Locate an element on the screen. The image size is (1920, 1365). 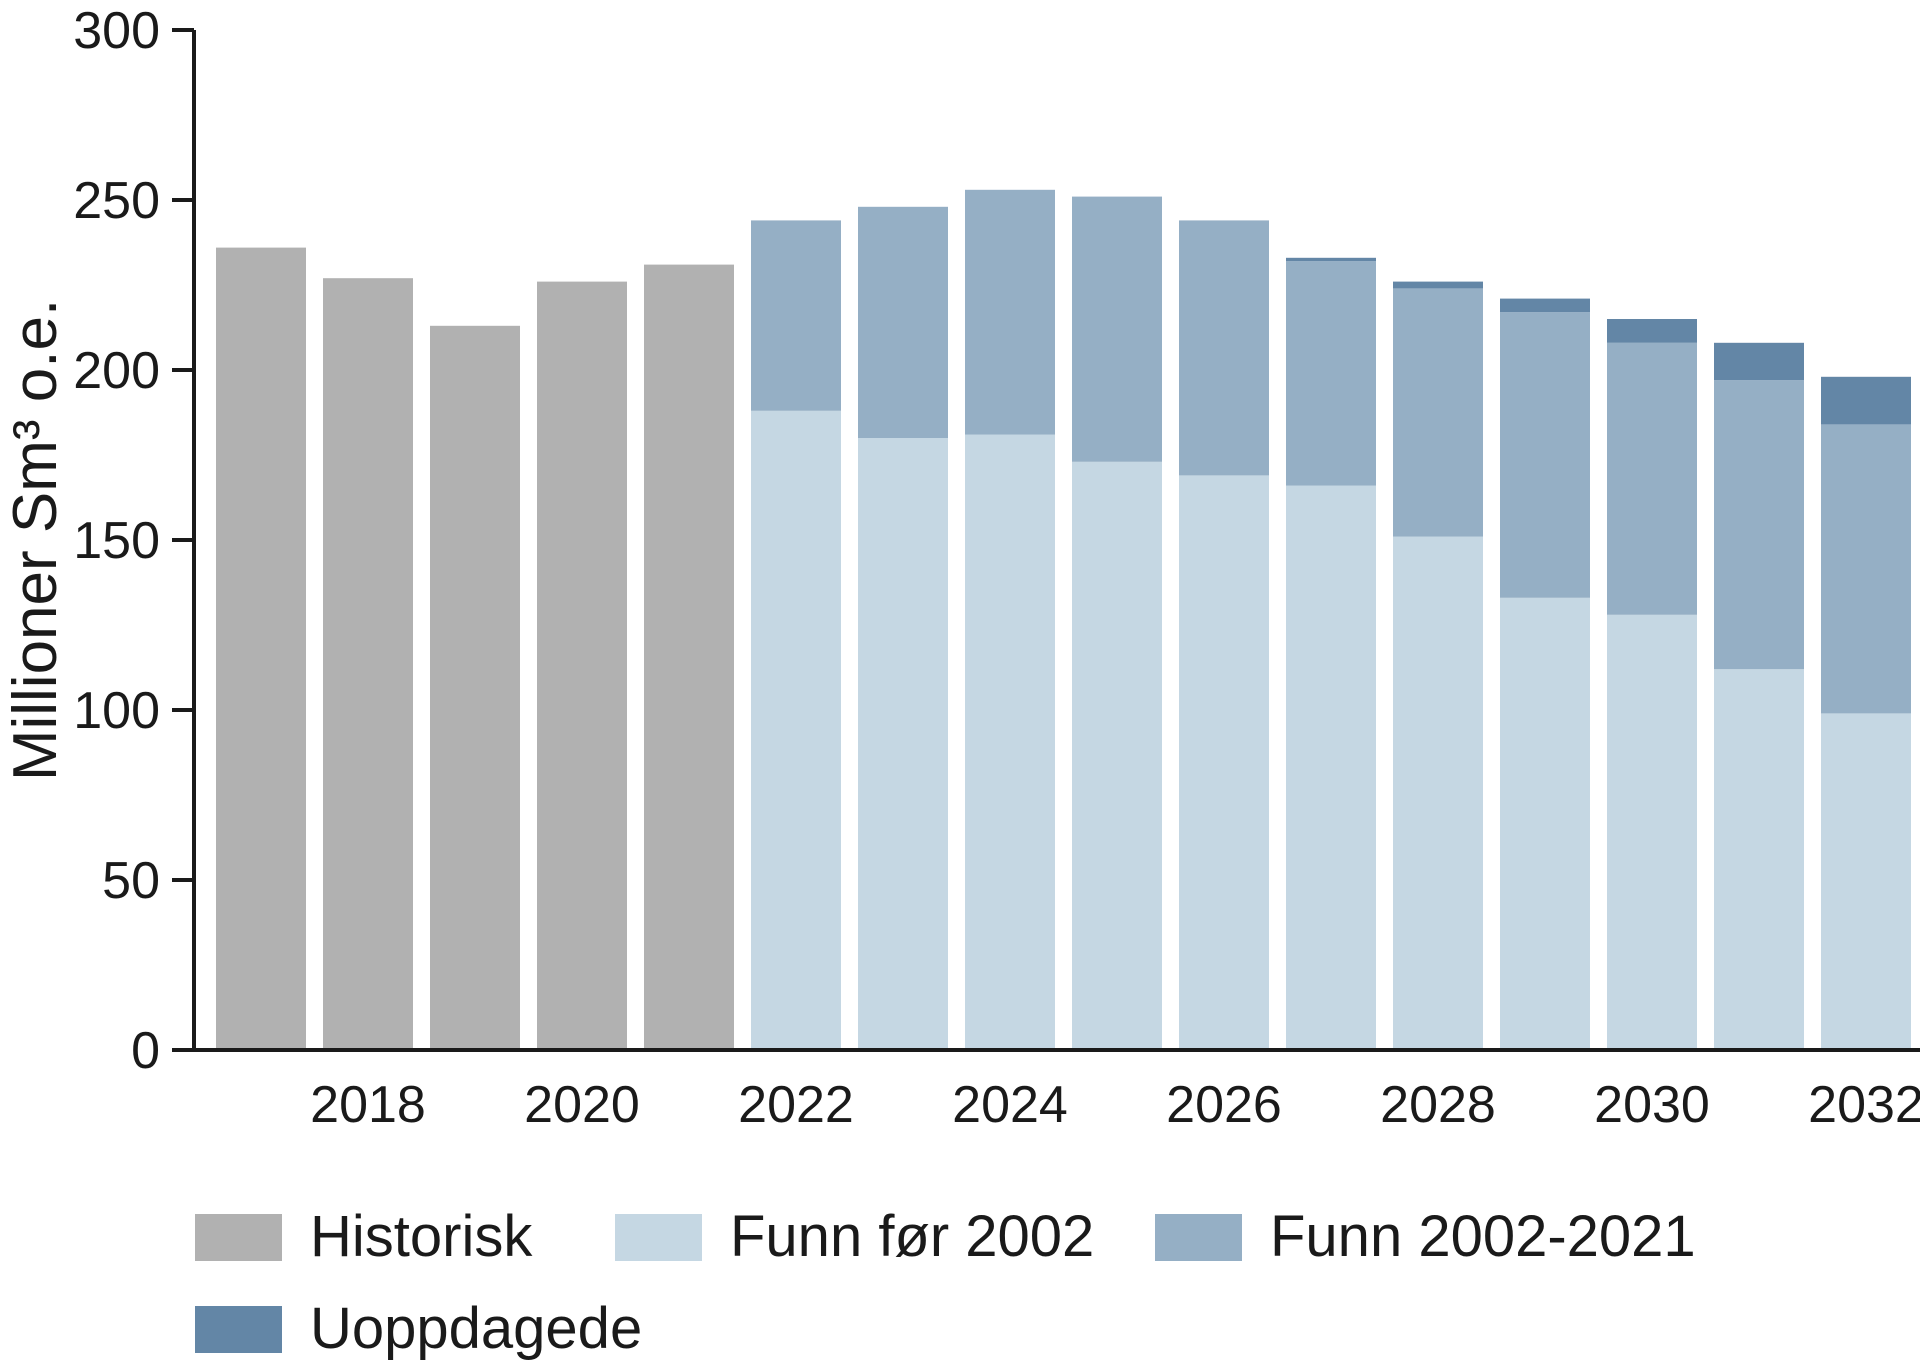
bar-2024-funn-2002-2021 is located at coordinates (1010, 312).